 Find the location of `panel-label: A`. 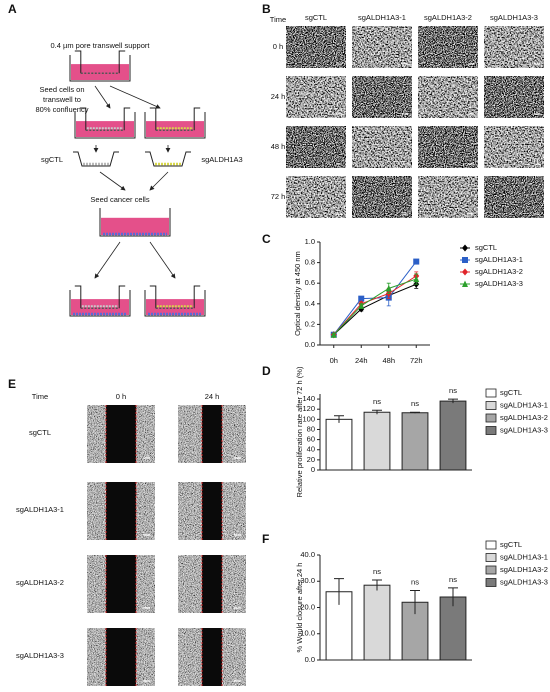

panel-label: A is located at coordinates (12, 9).